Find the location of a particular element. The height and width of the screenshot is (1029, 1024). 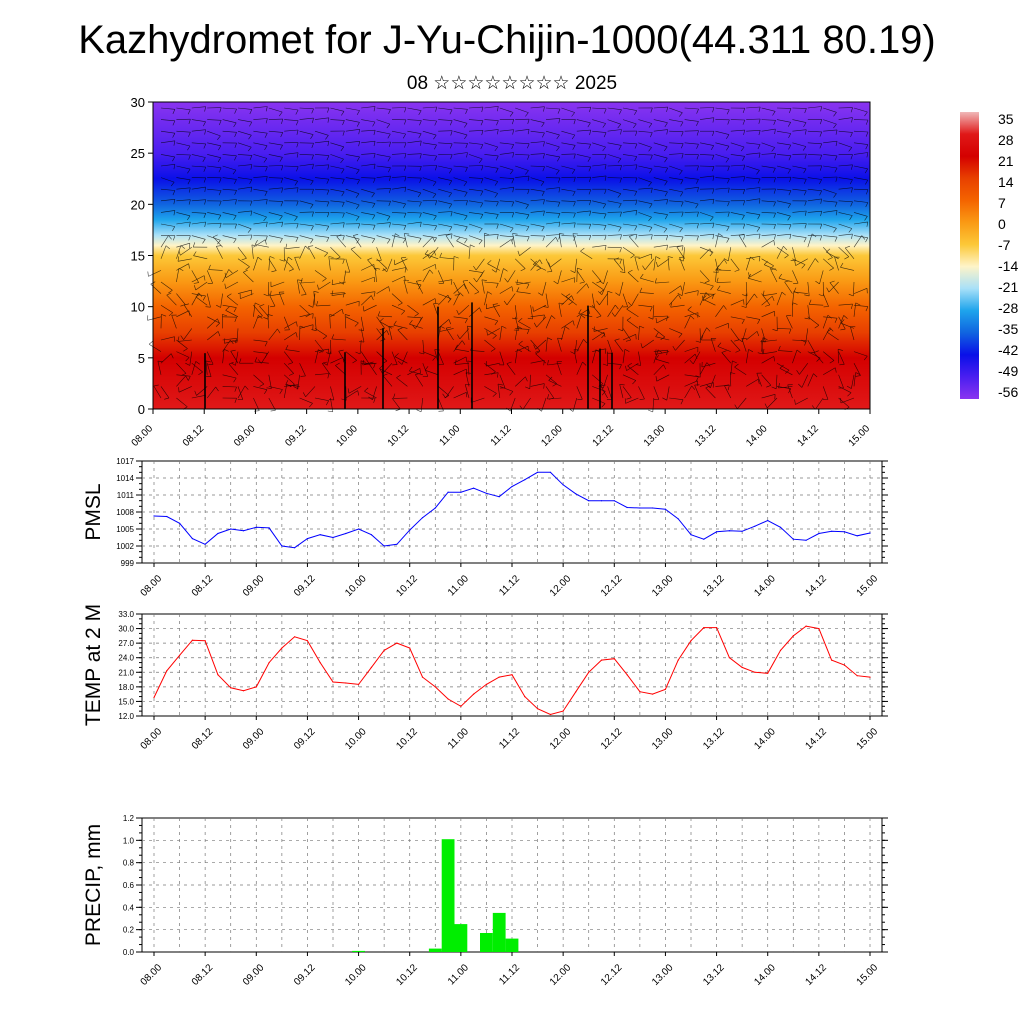

temp-x-tick-label: 14.00 is located at coordinates (765, 739).